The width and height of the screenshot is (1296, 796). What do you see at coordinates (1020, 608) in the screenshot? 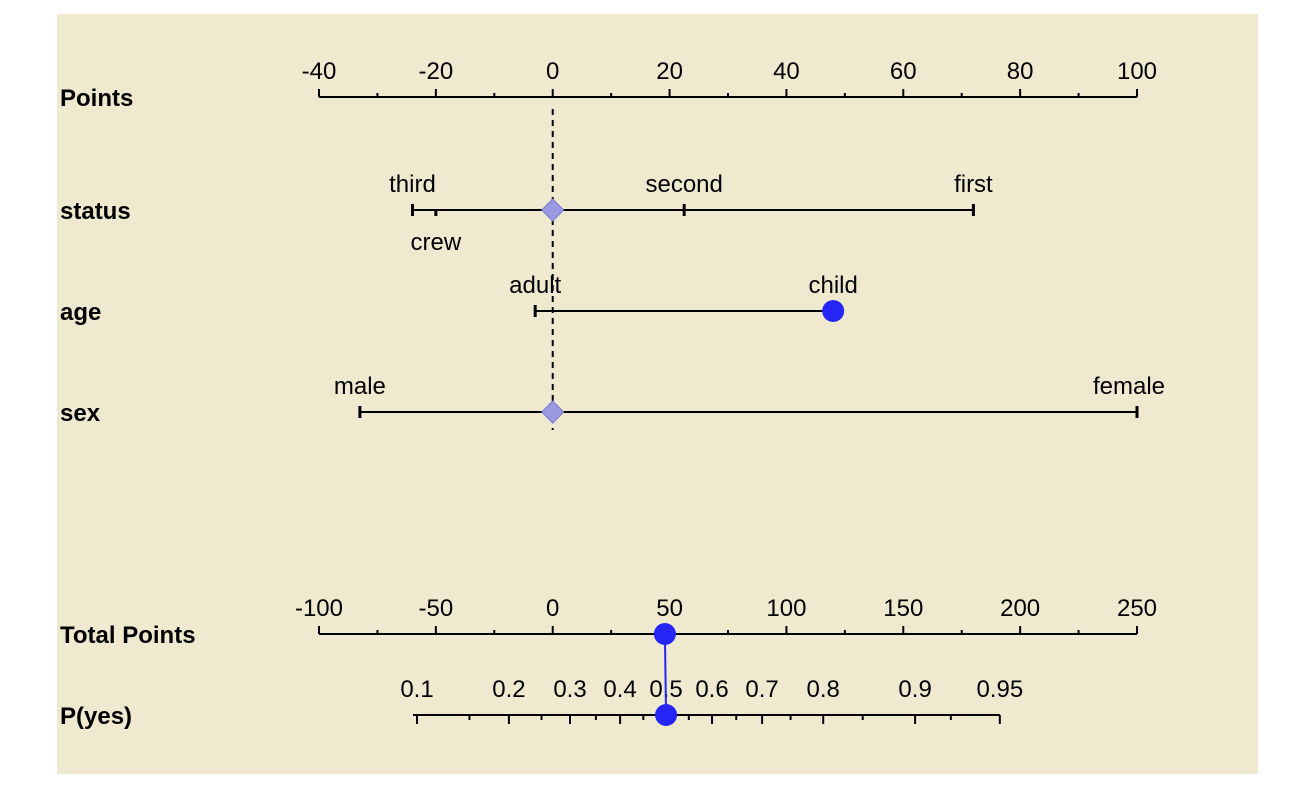
I see `tick-label-total-points: 200` at bounding box center [1020, 608].